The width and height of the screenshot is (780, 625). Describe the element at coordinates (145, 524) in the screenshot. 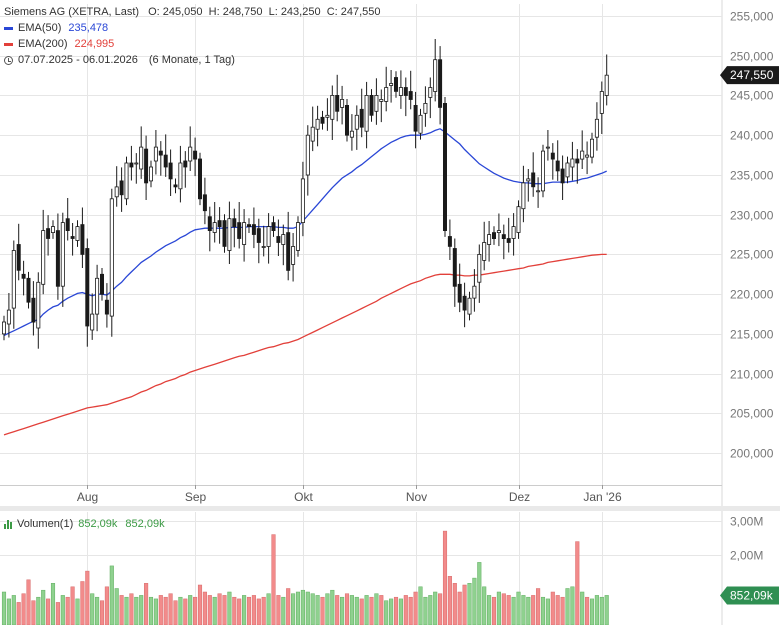

I see `volume-value-repeat: 852,09k` at that location.